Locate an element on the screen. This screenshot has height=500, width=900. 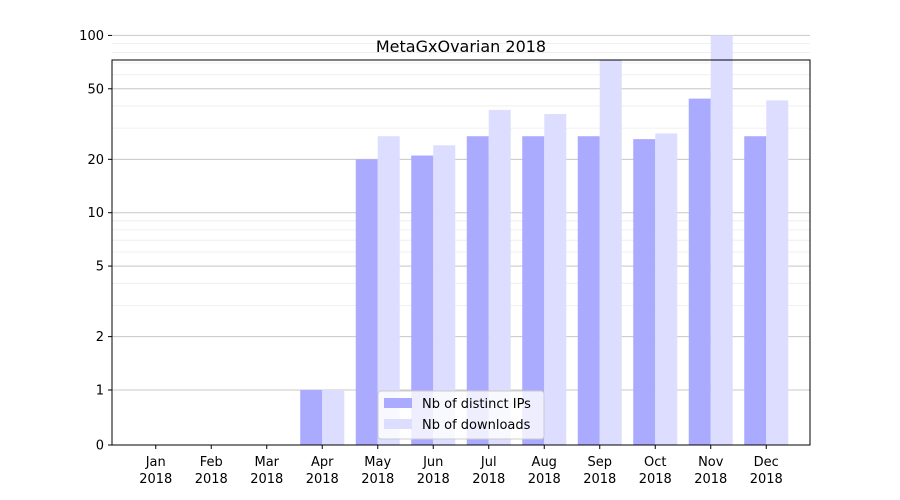
legend-label: Nb of distinct IPs is located at coordinates (476, 404).